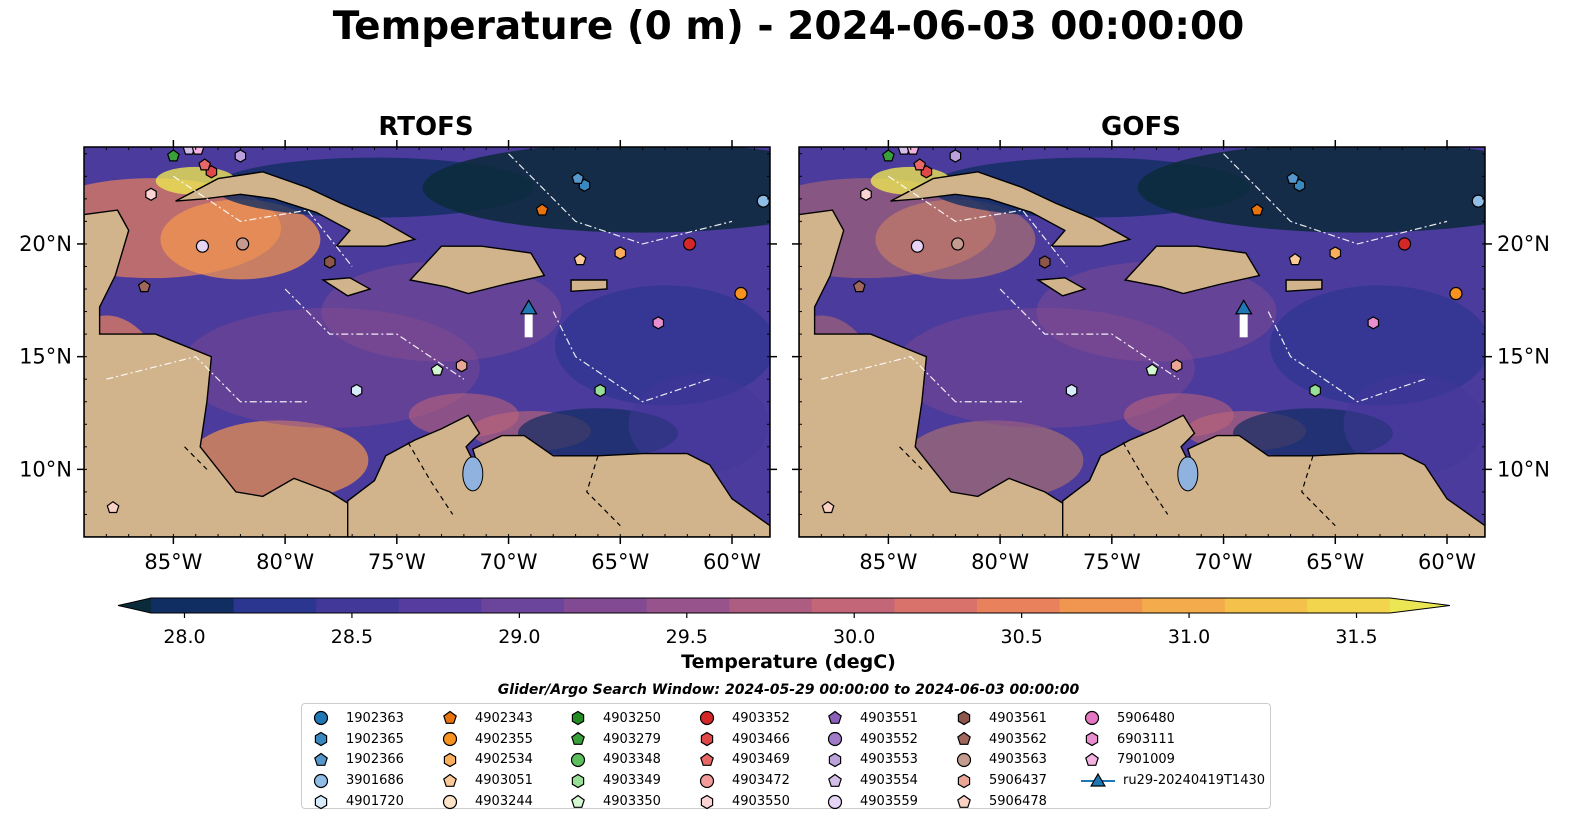 The image size is (1577, 828). I want to click on legend-item: 5906478, so click(1000, 801).